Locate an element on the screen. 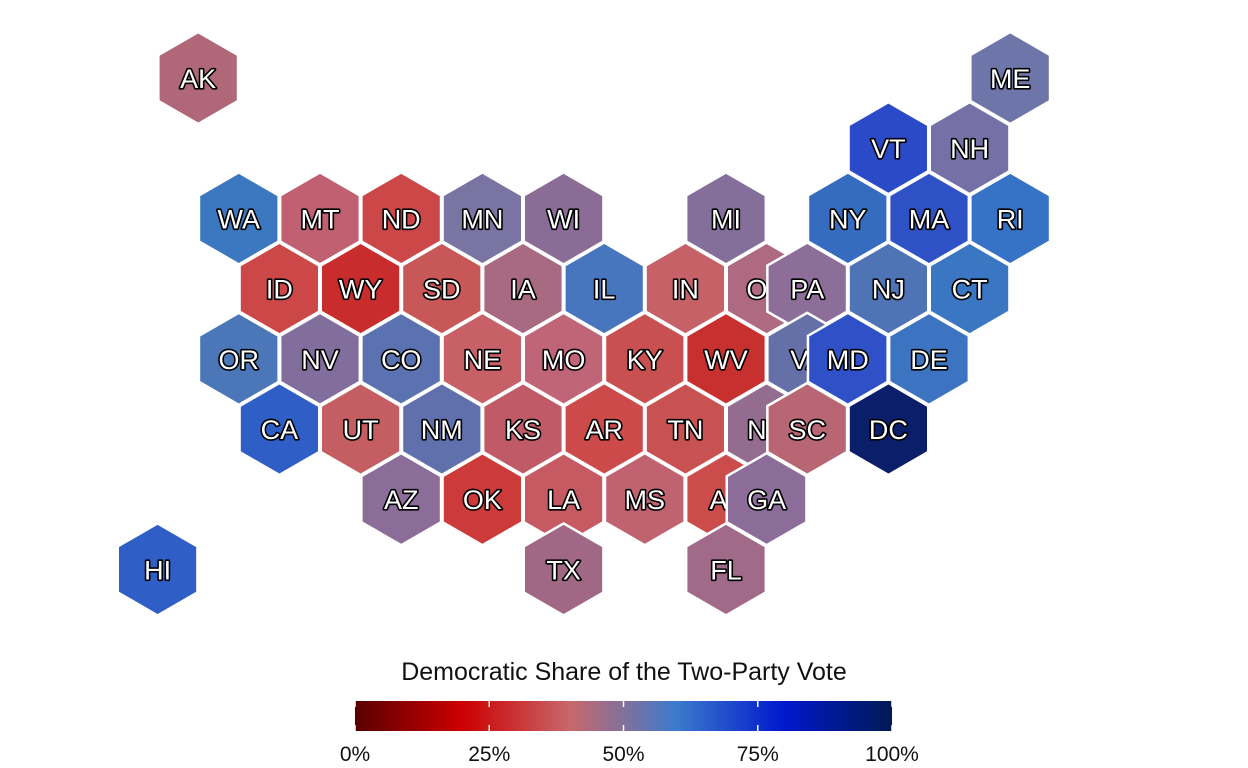 Image resolution: width=1248 pixels, height=768 pixels. state-label: IN is located at coordinates (685, 290).